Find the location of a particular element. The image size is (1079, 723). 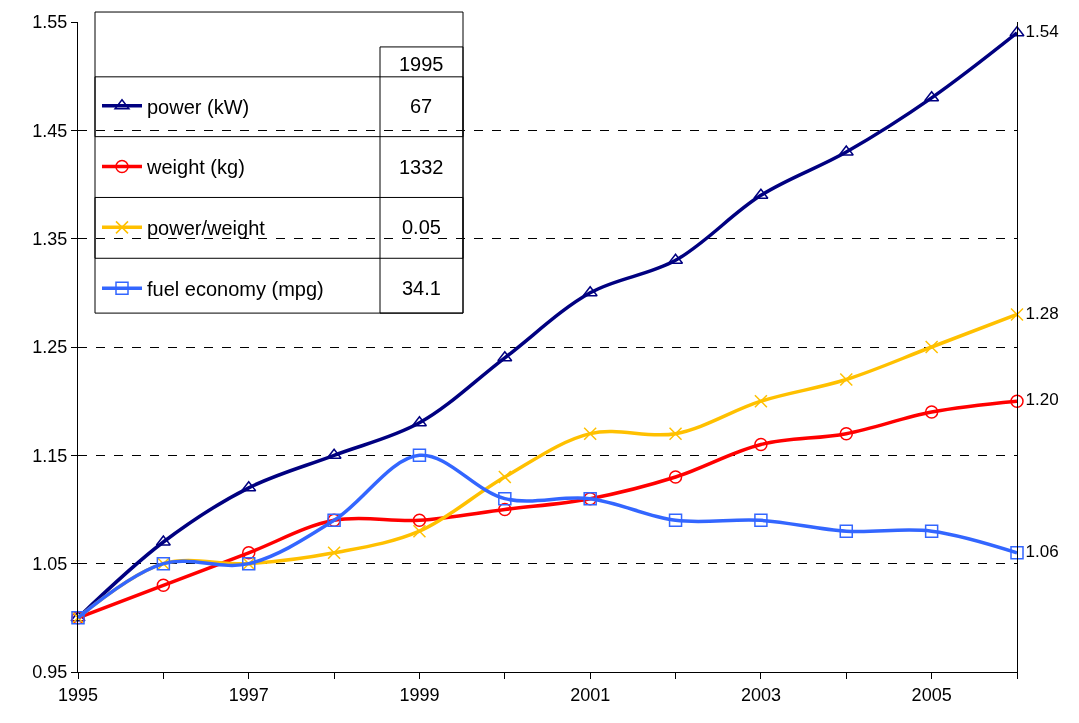

annotation: 1995 is located at coordinates (421, 64).